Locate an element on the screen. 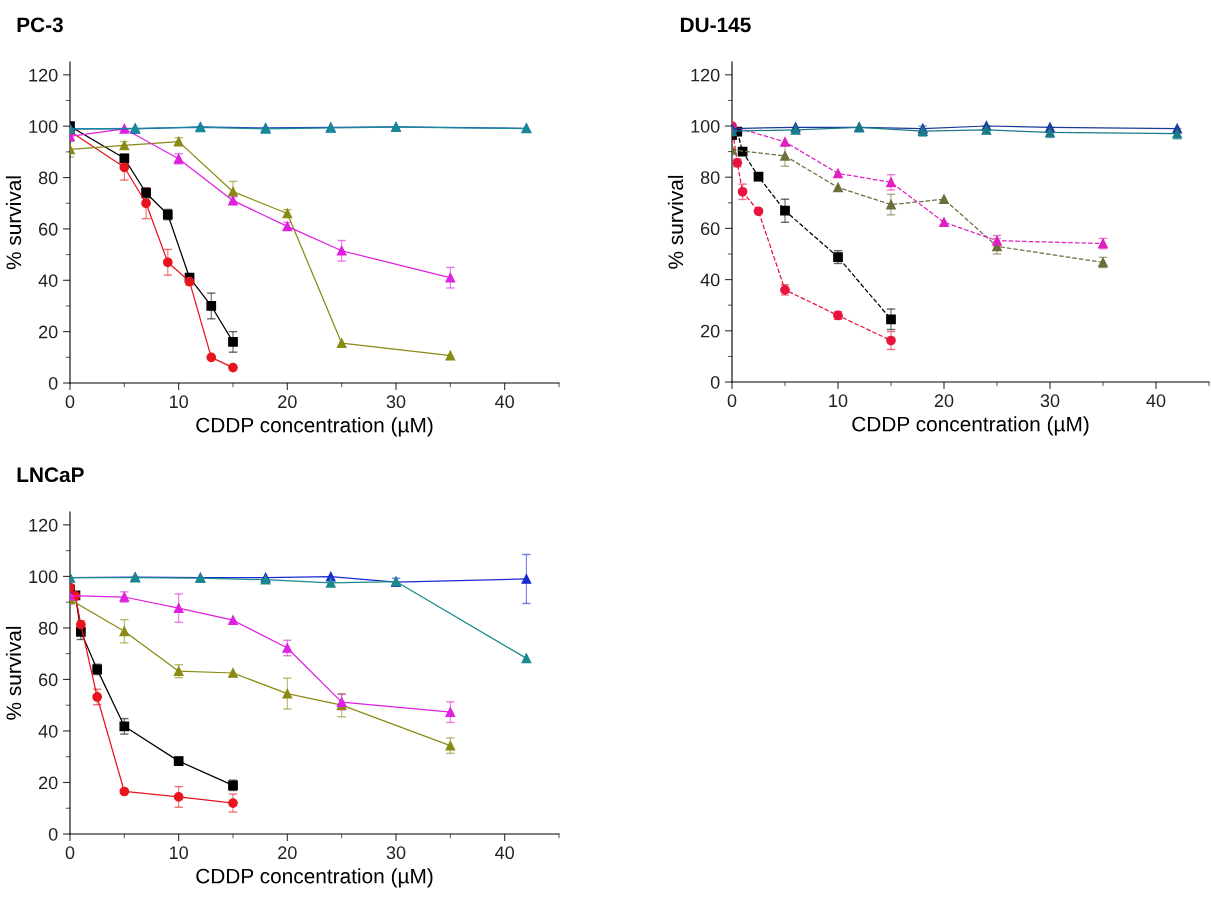  chart-title: PC-3 is located at coordinates (40, 25).